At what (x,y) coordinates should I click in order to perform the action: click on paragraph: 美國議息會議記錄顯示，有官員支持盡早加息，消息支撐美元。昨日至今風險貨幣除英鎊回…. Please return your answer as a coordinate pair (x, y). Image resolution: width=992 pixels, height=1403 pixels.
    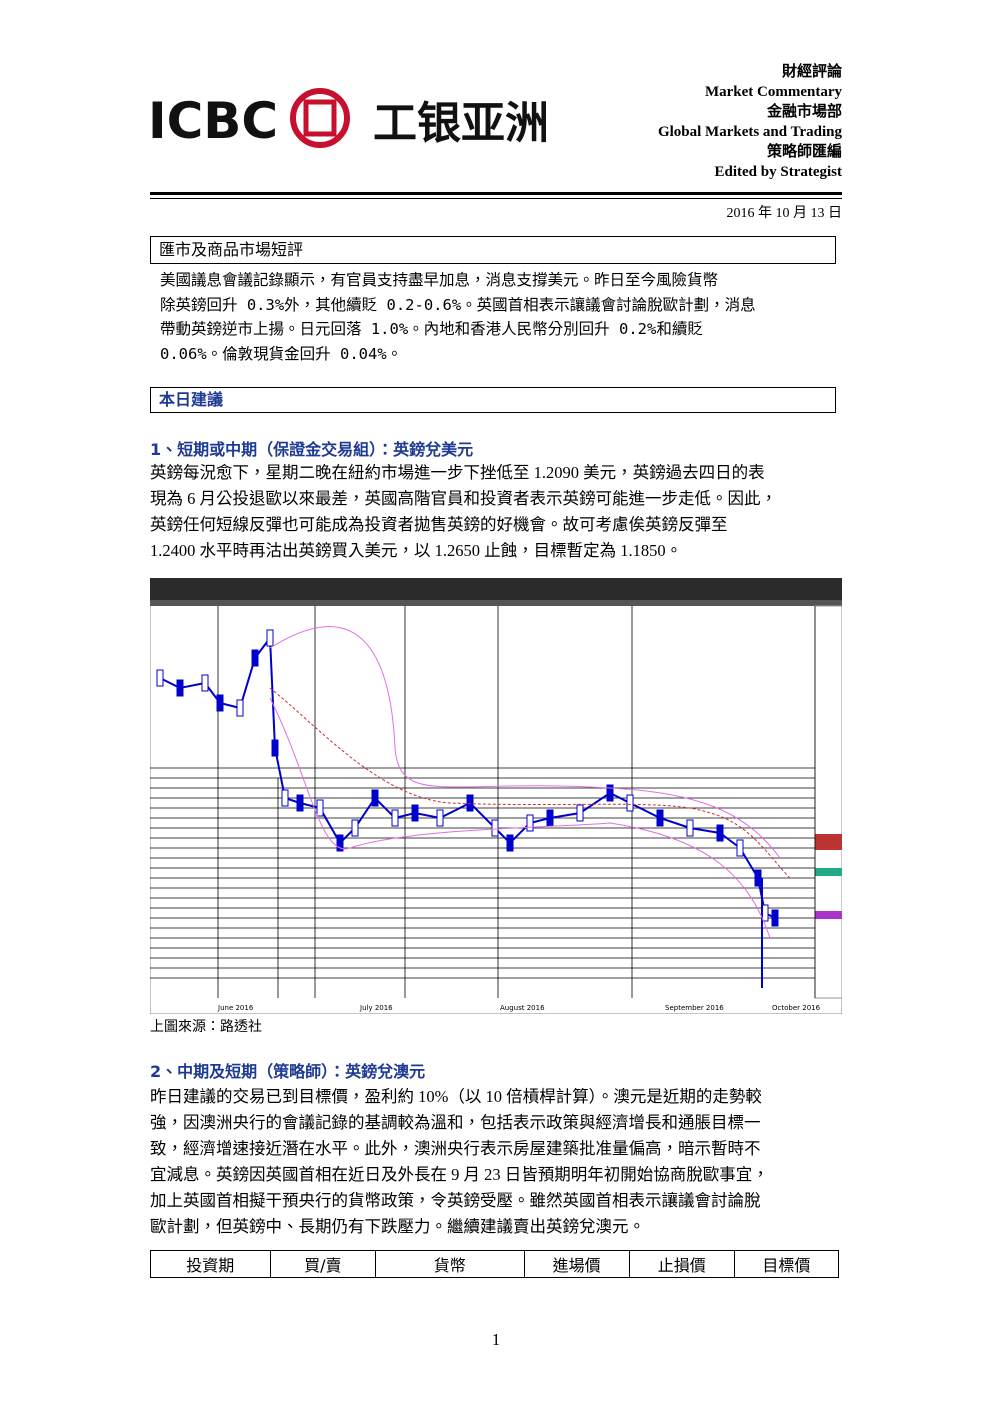
    Looking at the image, I should click on (510, 317).